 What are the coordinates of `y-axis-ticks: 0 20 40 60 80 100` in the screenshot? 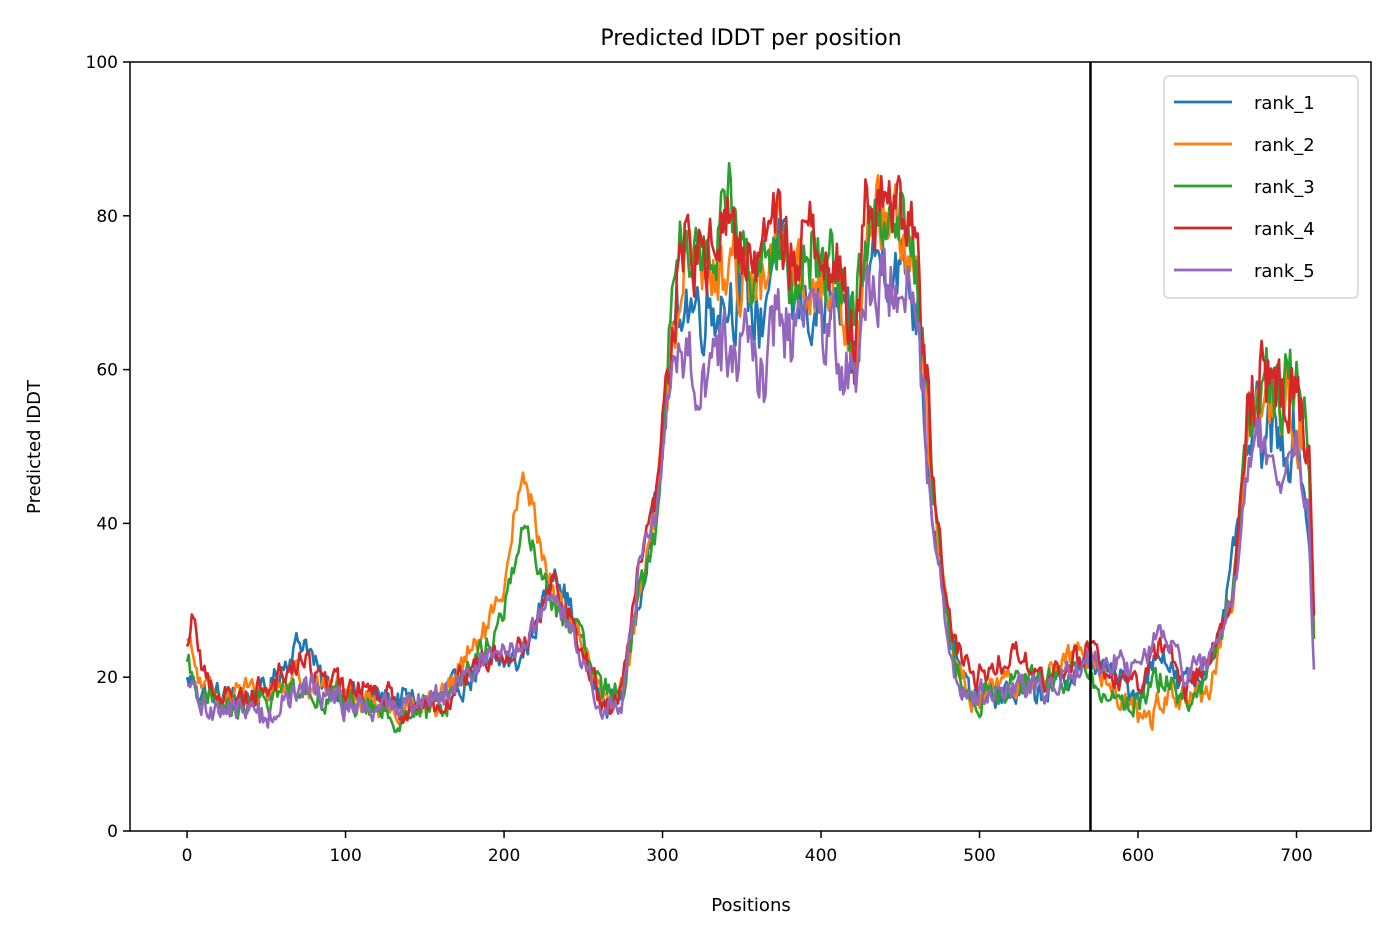 It's located at (108, 447).